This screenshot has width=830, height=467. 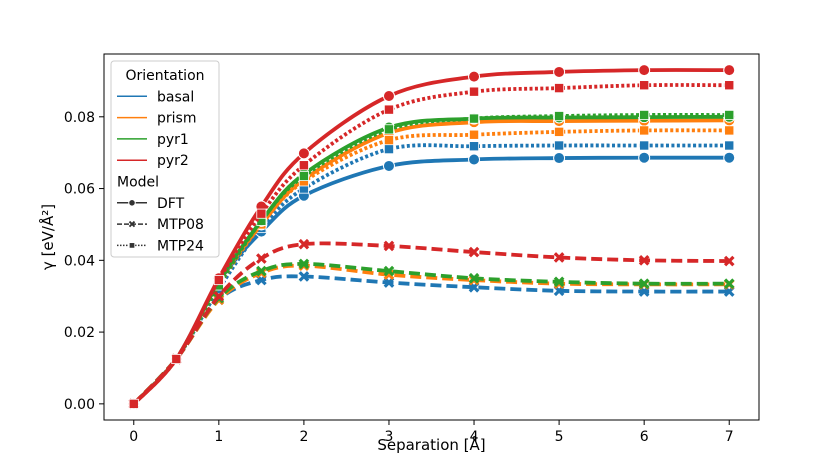 I want to click on x-axis-label: Separation [Å], so click(x=431, y=444).